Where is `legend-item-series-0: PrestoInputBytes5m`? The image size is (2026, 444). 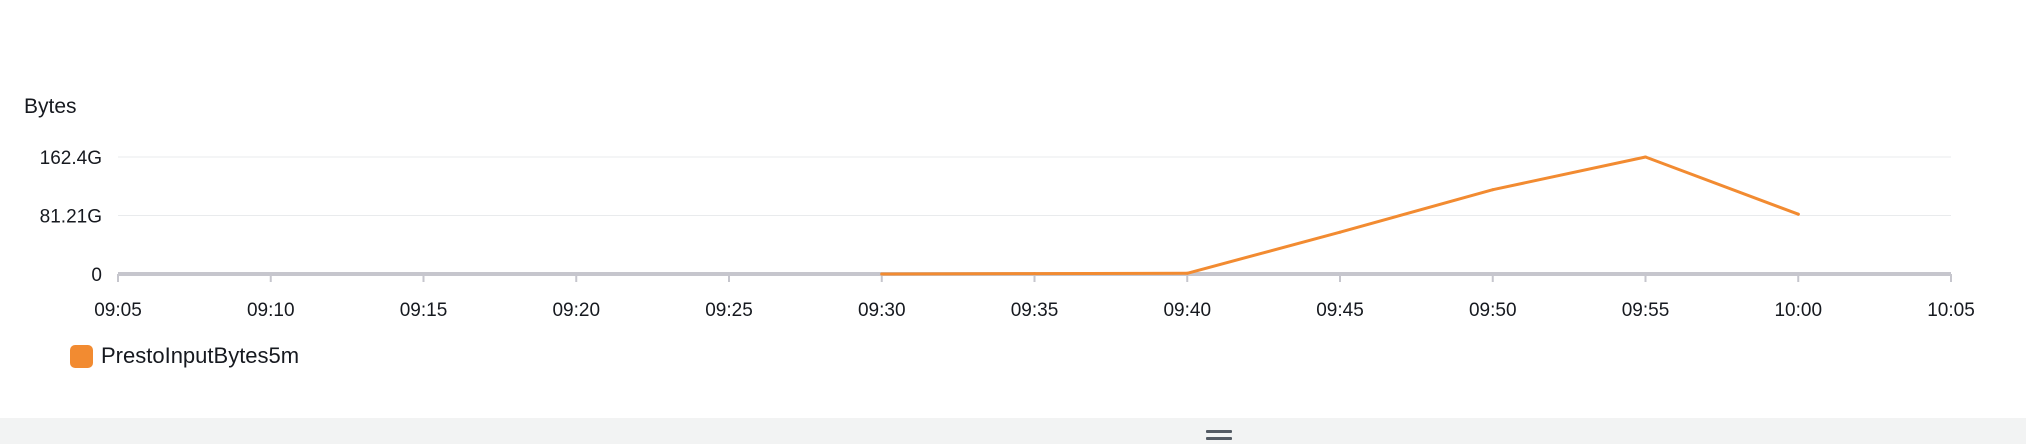 legend-item-series-0: PrestoInputBytes5m is located at coordinates (184, 356).